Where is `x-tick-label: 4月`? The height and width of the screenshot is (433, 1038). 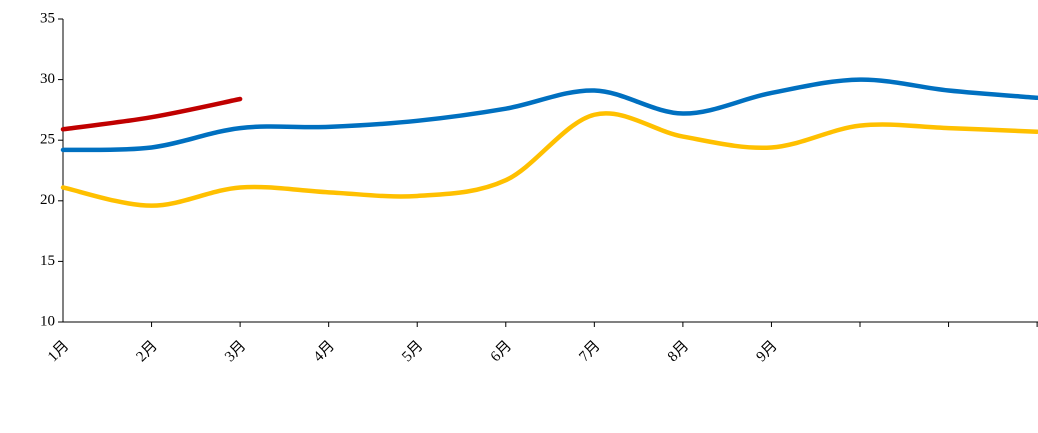
x-tick-label: 4月 is located at coordinates (324, 351).